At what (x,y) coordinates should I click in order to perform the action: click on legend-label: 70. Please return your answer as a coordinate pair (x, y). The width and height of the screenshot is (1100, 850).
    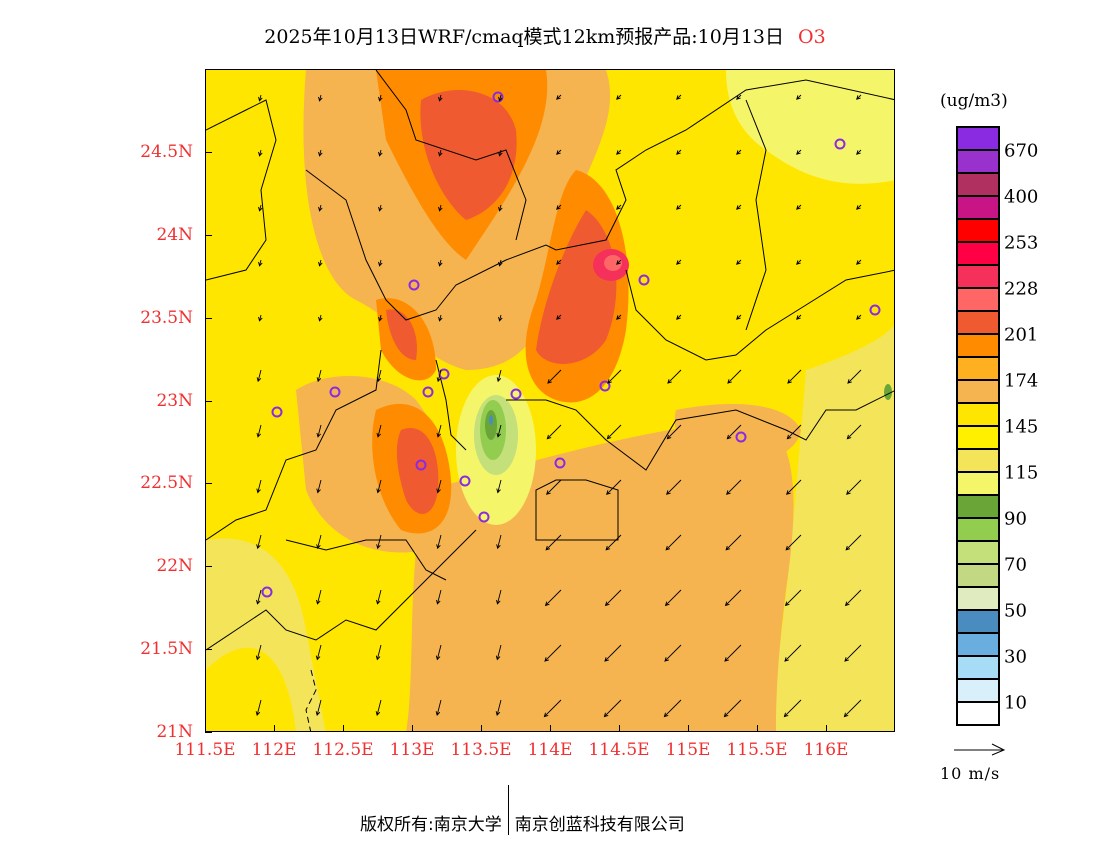
    Looking at the image, I should click on (1015, 565).